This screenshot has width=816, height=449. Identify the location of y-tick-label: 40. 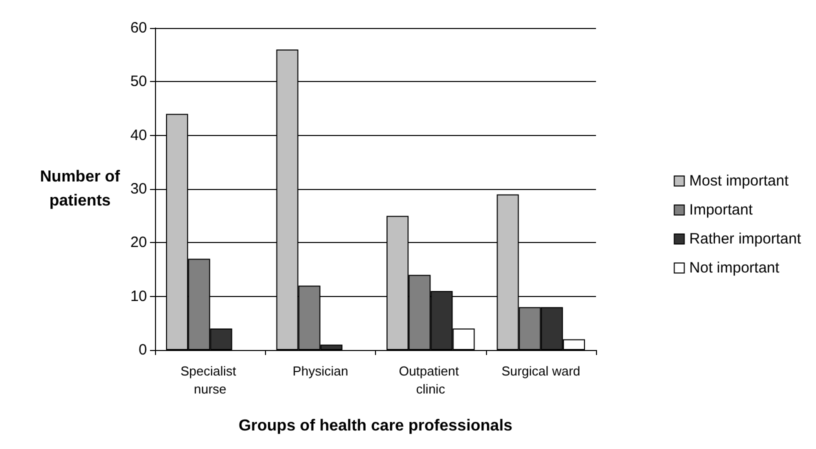
(138, 135).